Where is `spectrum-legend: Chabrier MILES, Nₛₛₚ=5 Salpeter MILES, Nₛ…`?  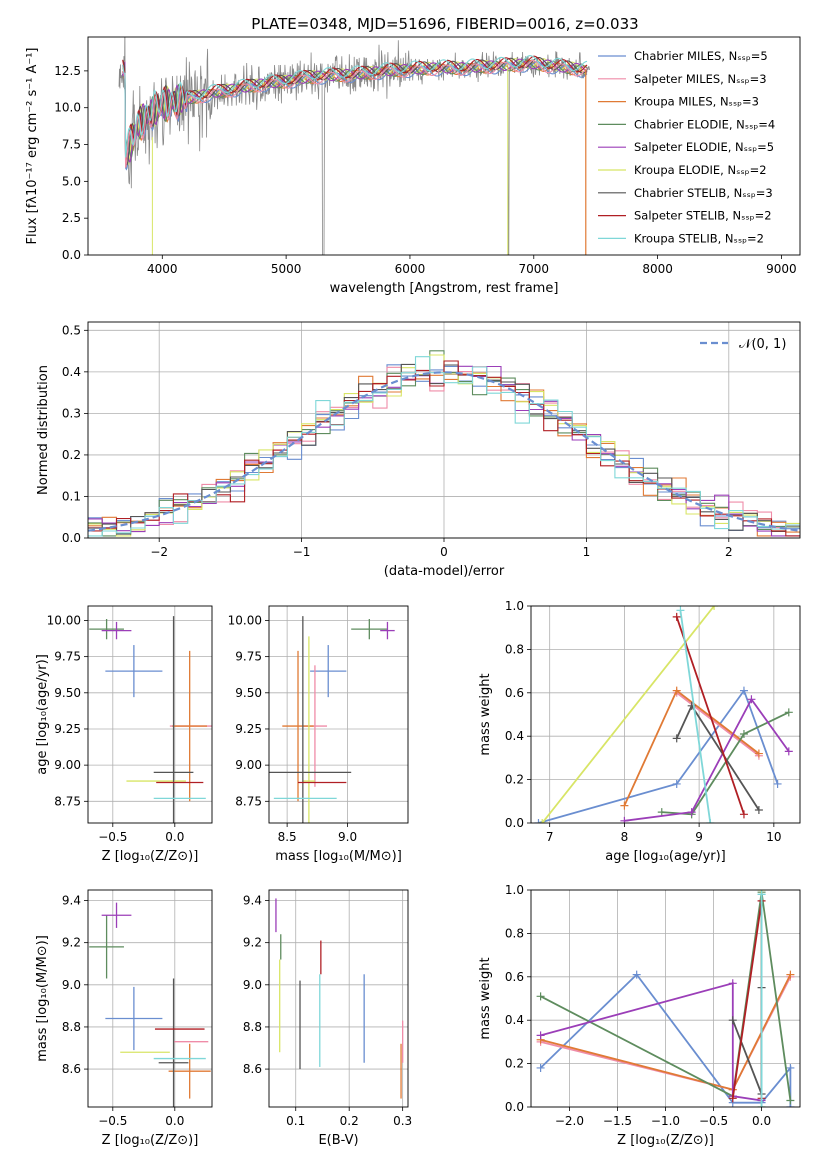 spectrum-legend: Chabrier MILES, Nₛₛₚ=5 Salpeter MILES, Nₛ… is located at coordinates (686, 147).